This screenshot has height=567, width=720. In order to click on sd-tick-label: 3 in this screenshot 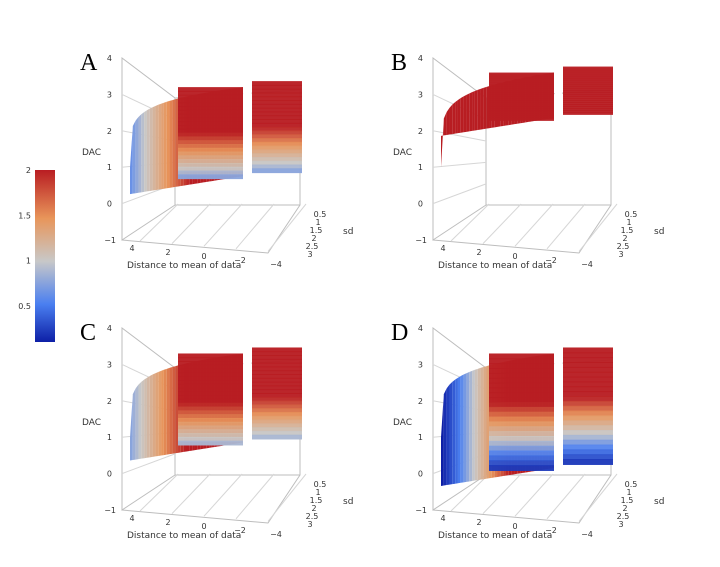, I will do `click(620, 524)`.